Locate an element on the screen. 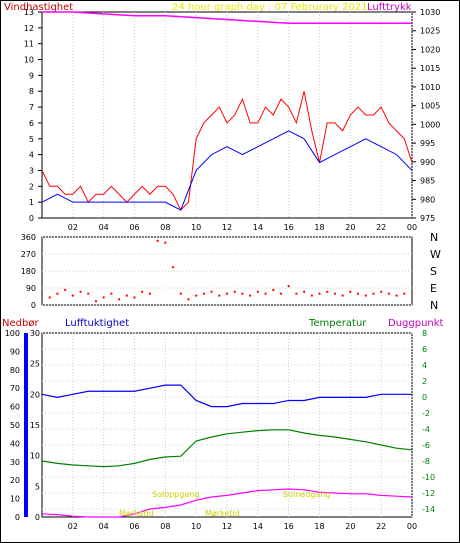  pressure-tick-label: 975 is located at coordinates (427, 218).